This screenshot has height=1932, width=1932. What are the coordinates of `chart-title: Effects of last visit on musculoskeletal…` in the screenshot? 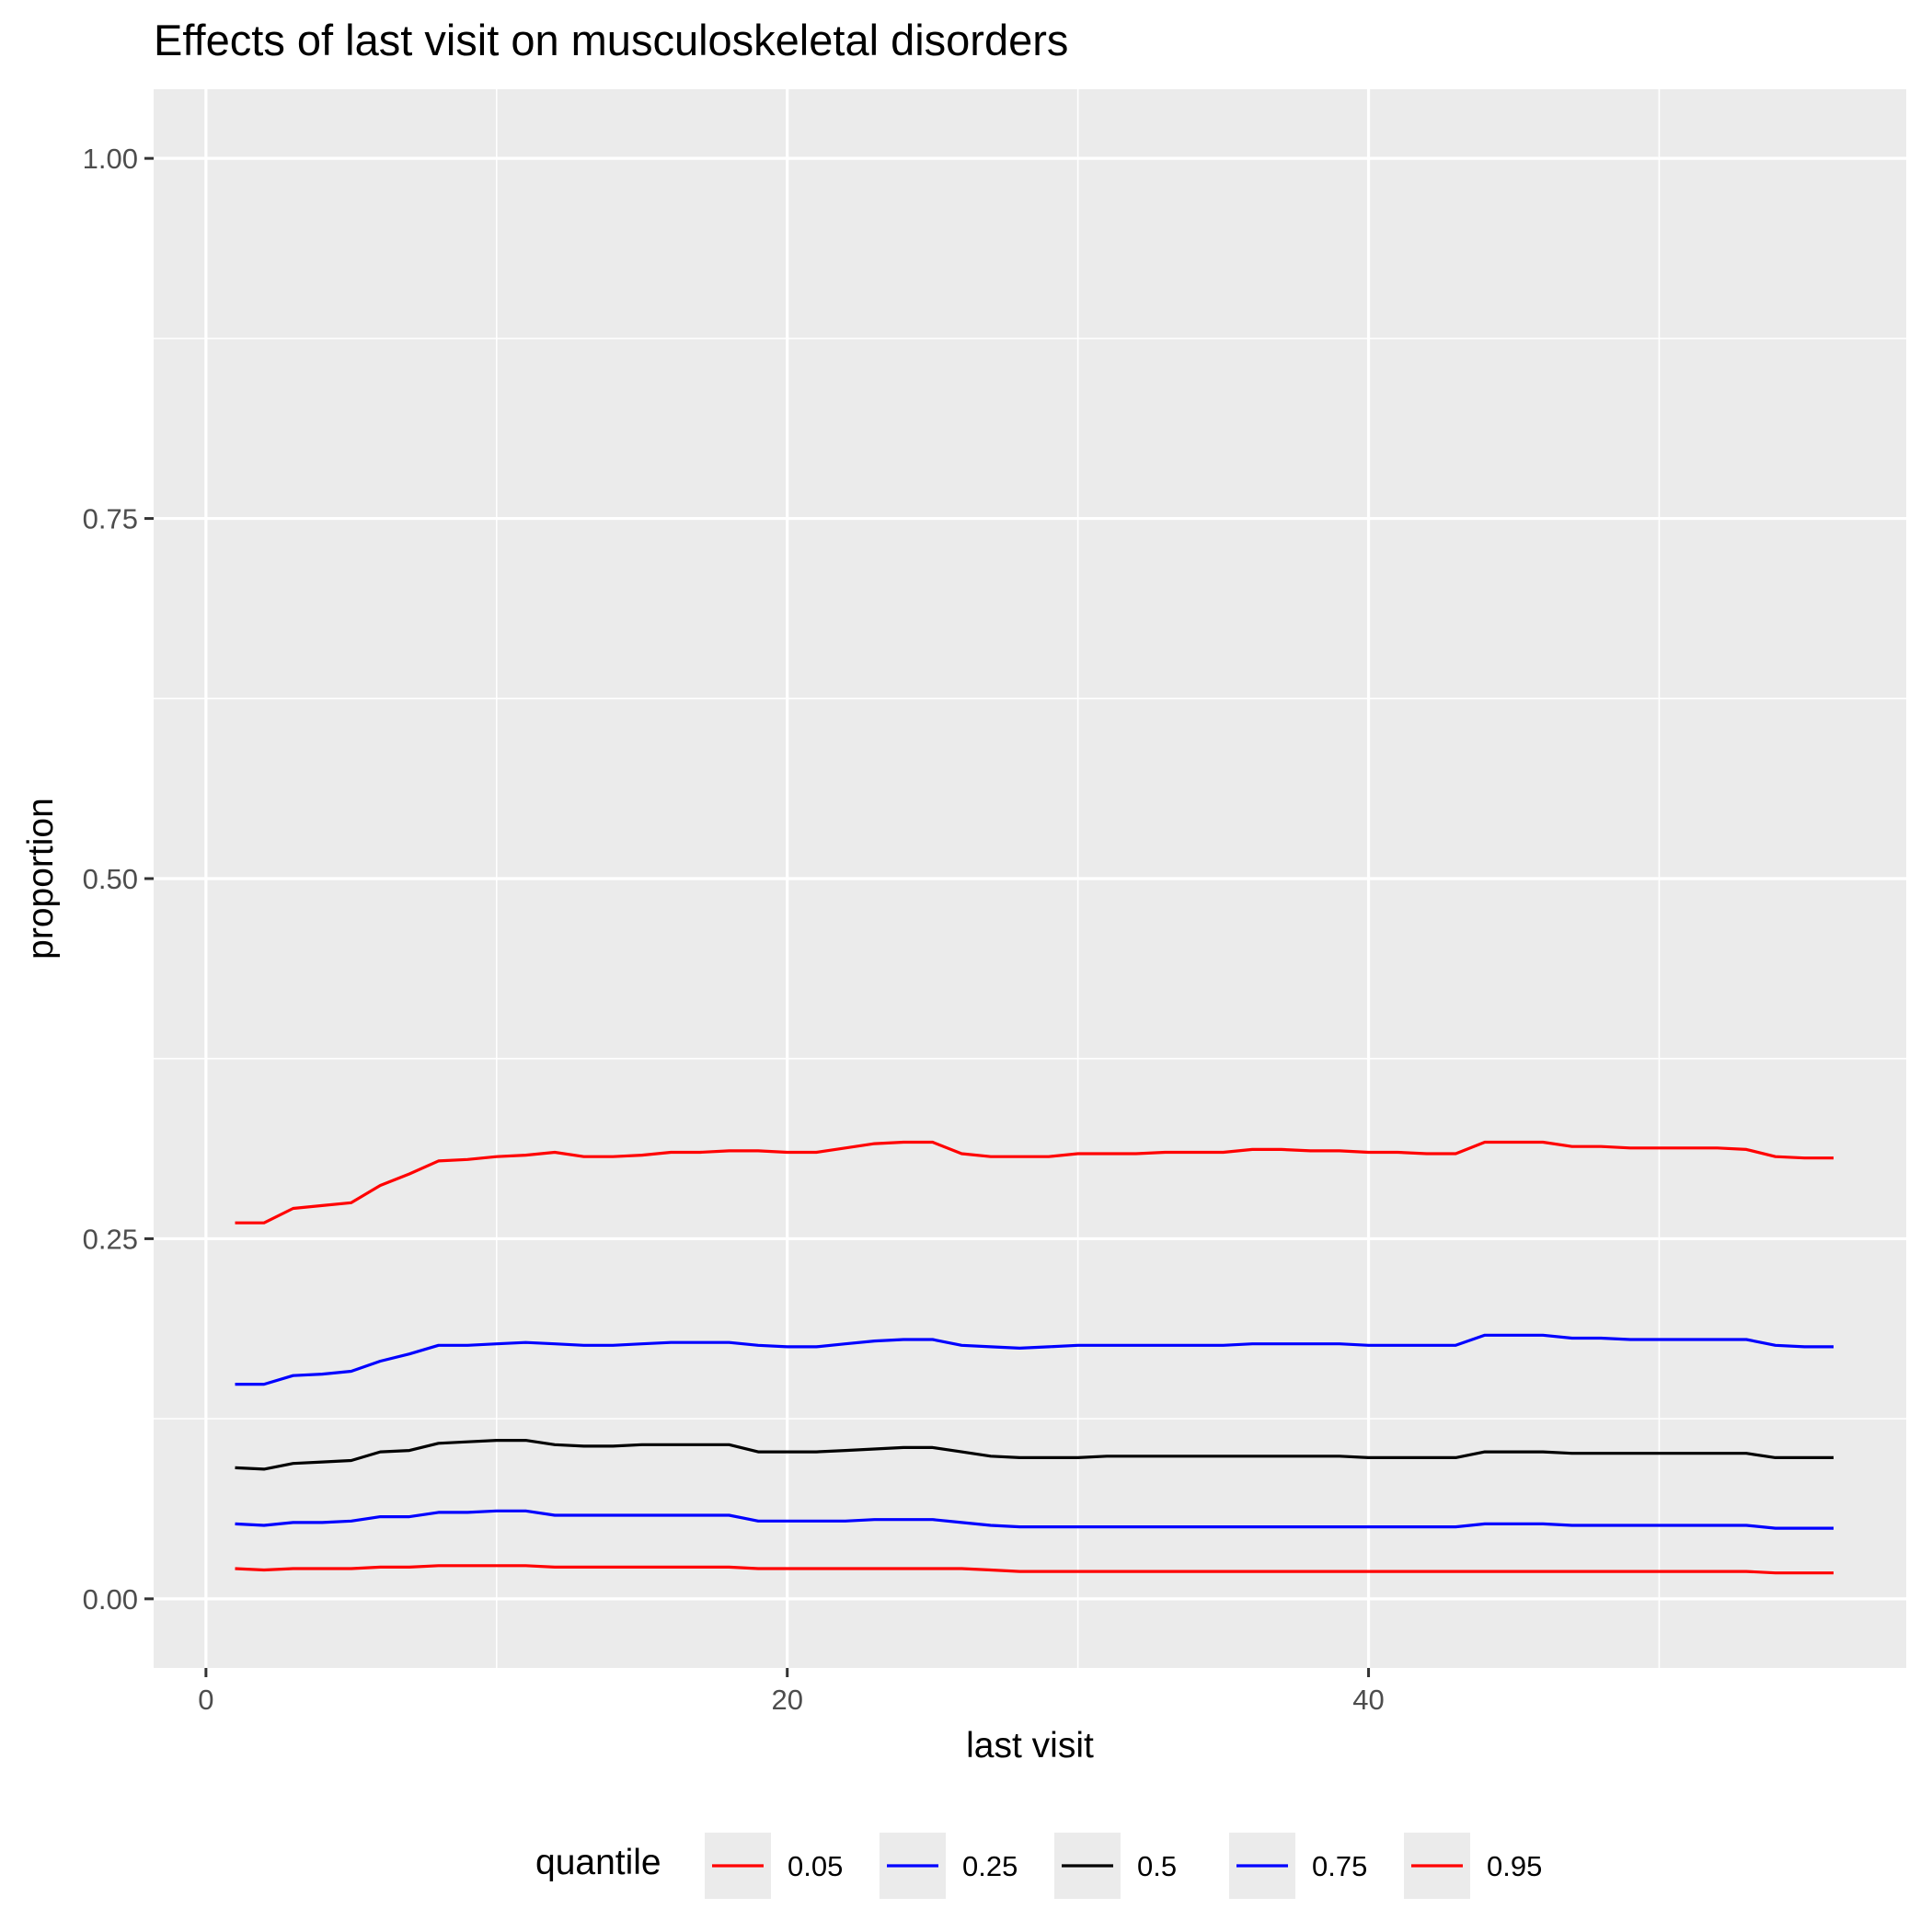 It's located at (611, 40).